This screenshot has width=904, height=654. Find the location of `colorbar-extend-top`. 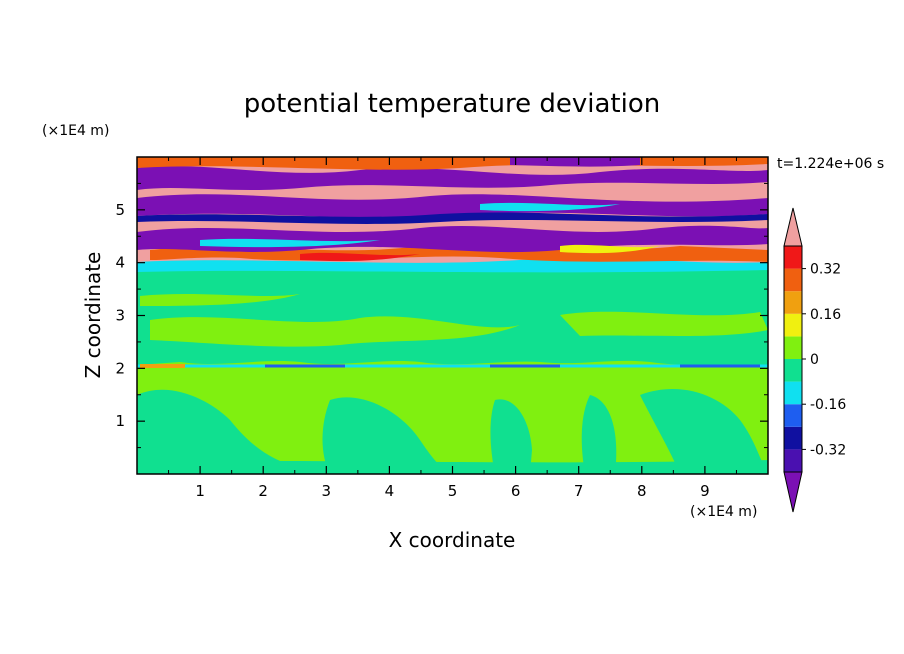

colorbar-extend-top is located at coordinates (793, 227).